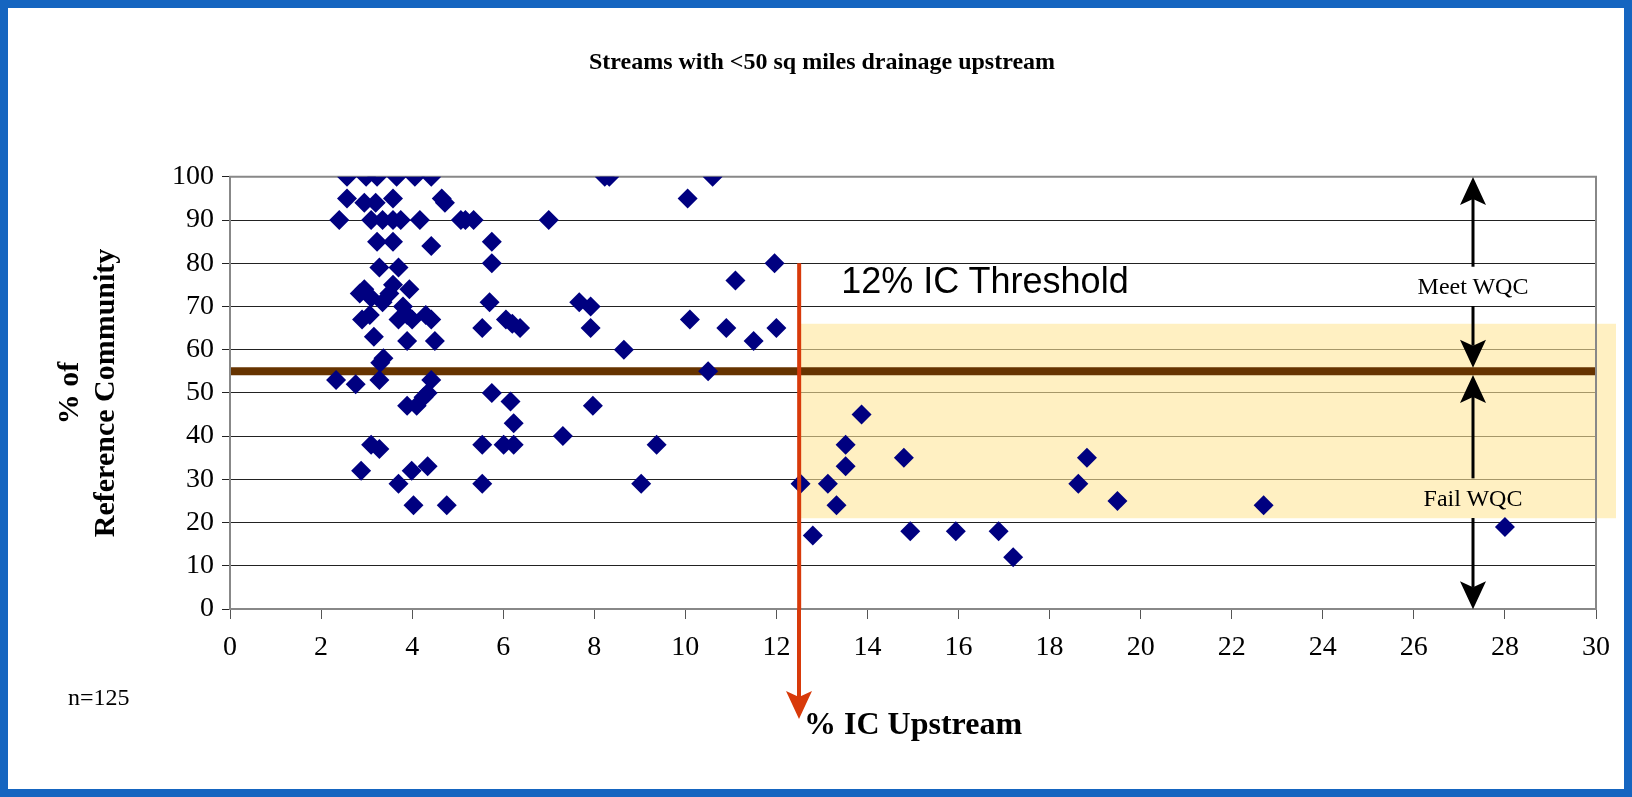 This screenshot has width=1632, height=797. What do you see at coordinates (200, 348) in the screenshot?
I see `y-tick-label: 60` at bounding box center [200, 348].